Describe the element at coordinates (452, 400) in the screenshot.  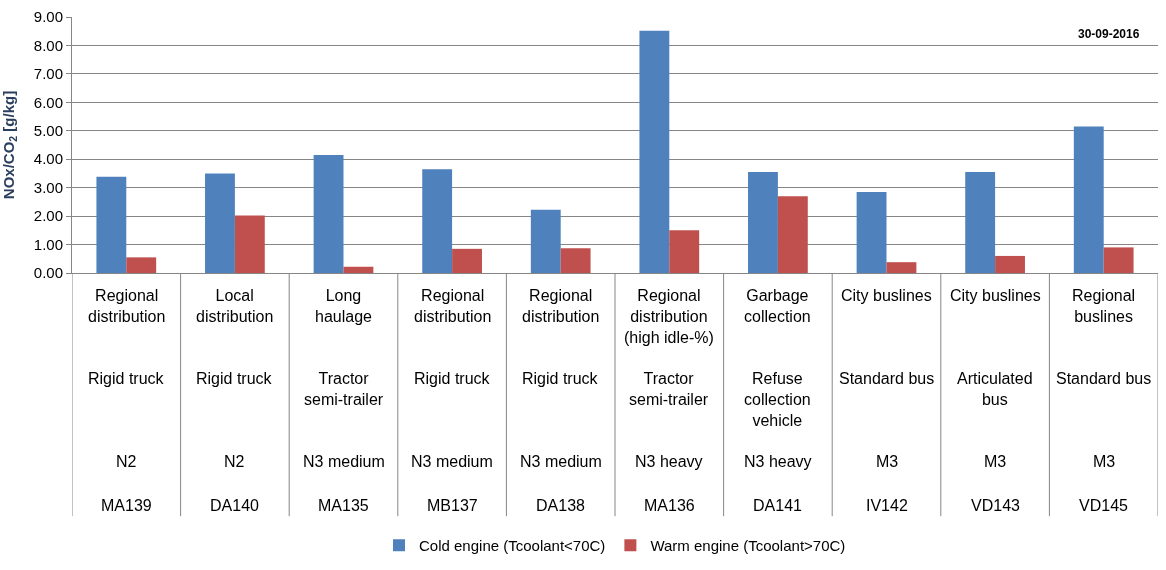
I see `category-label: Regional distribution Rigid truck N3 medium MB137` at that location.